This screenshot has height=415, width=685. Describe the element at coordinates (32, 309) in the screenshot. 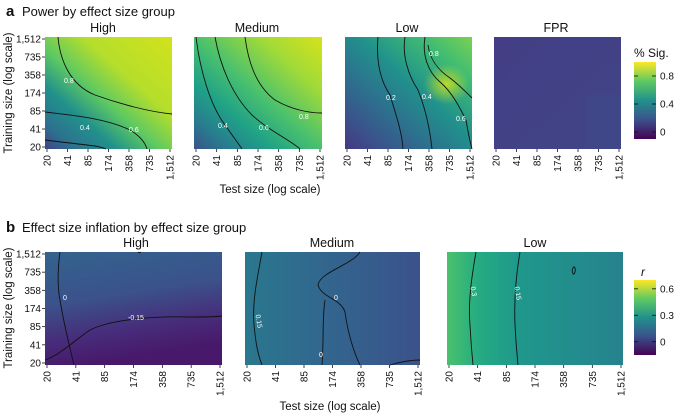

I see `y-tick-label-inflation: 174` at that location.